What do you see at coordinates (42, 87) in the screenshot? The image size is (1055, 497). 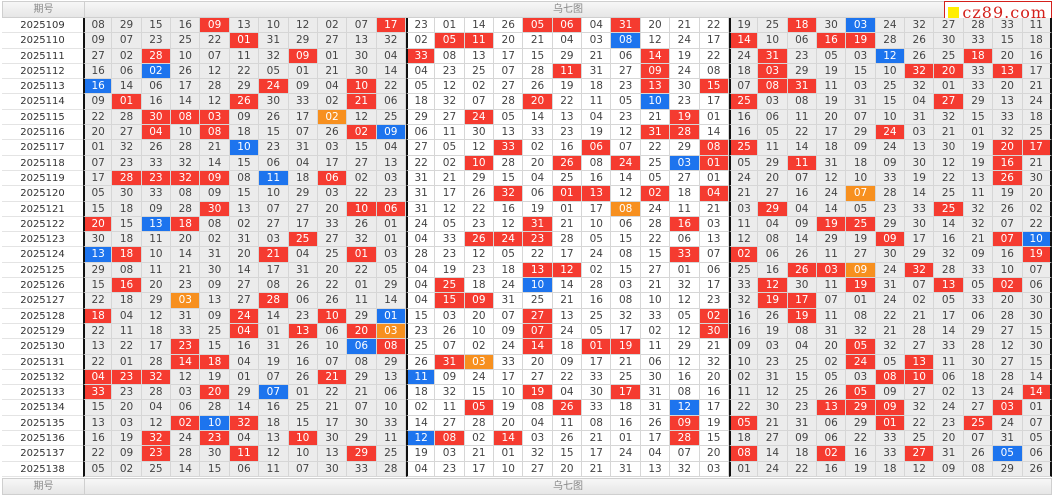 I see `period-cell: 2025113` at bounding box center [42, 87].